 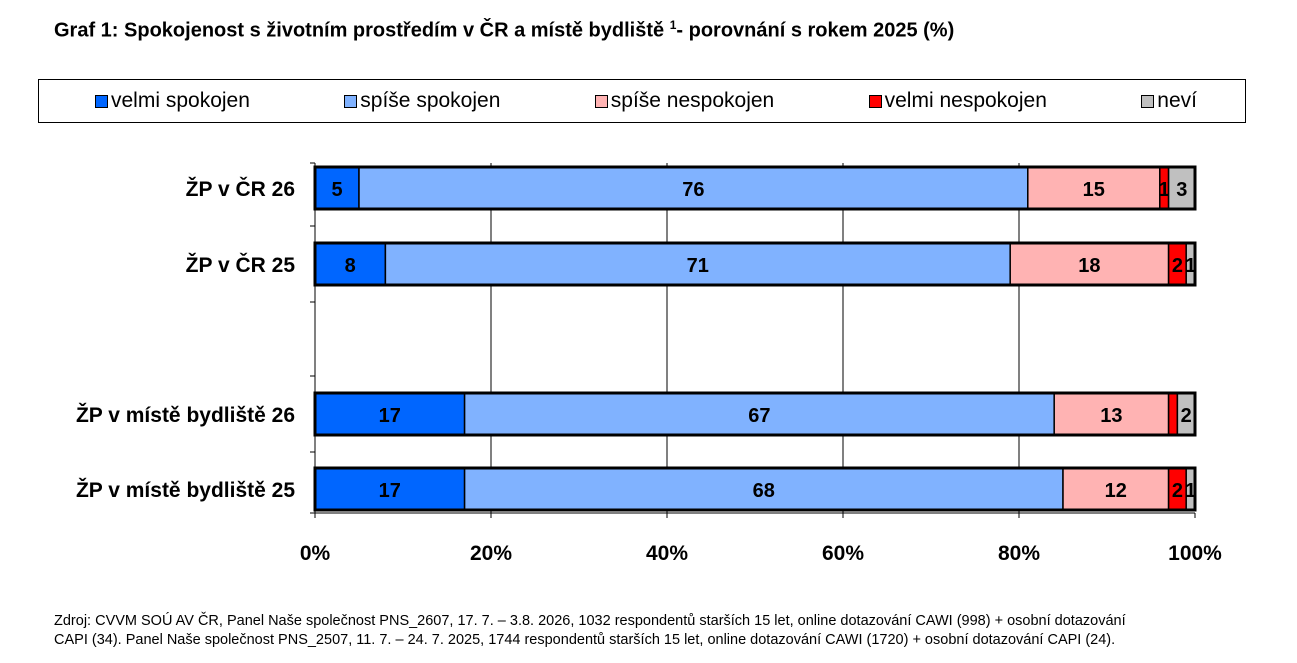 I want to click on x-tick-label: 100%, so click(x=1195, y=553).